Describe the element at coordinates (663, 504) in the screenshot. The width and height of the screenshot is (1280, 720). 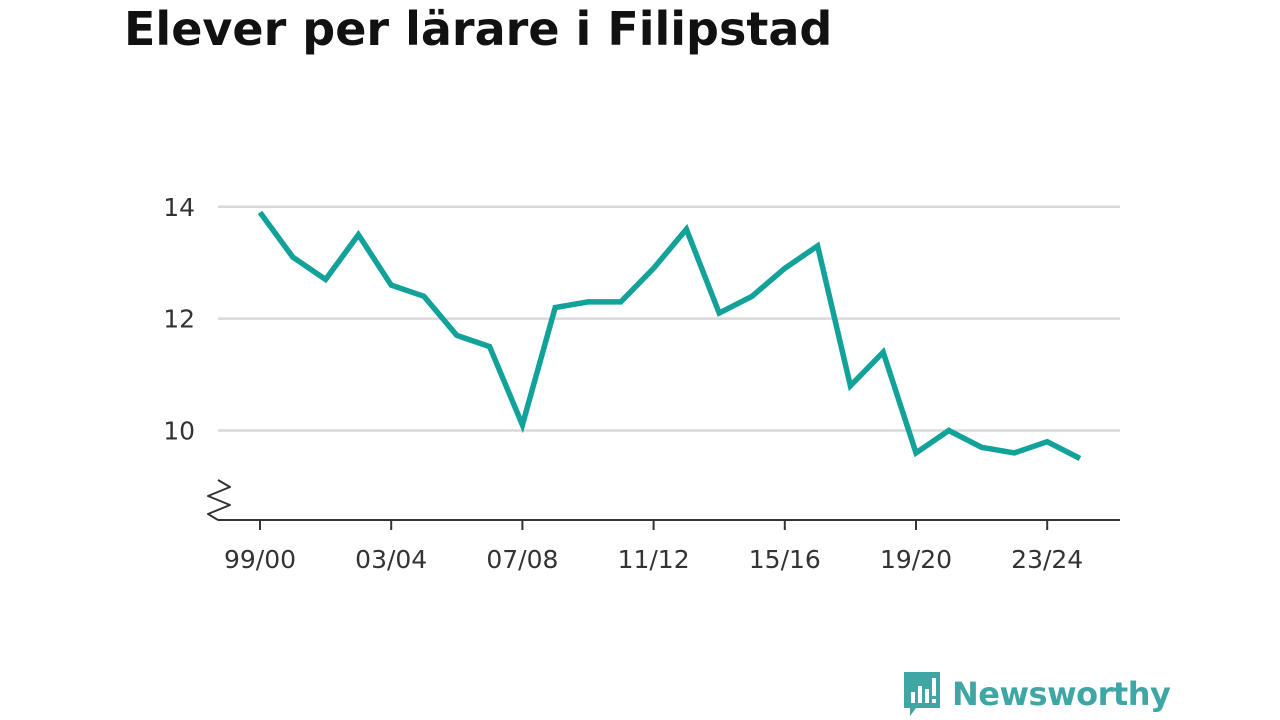
I see `x-axis` at that location.